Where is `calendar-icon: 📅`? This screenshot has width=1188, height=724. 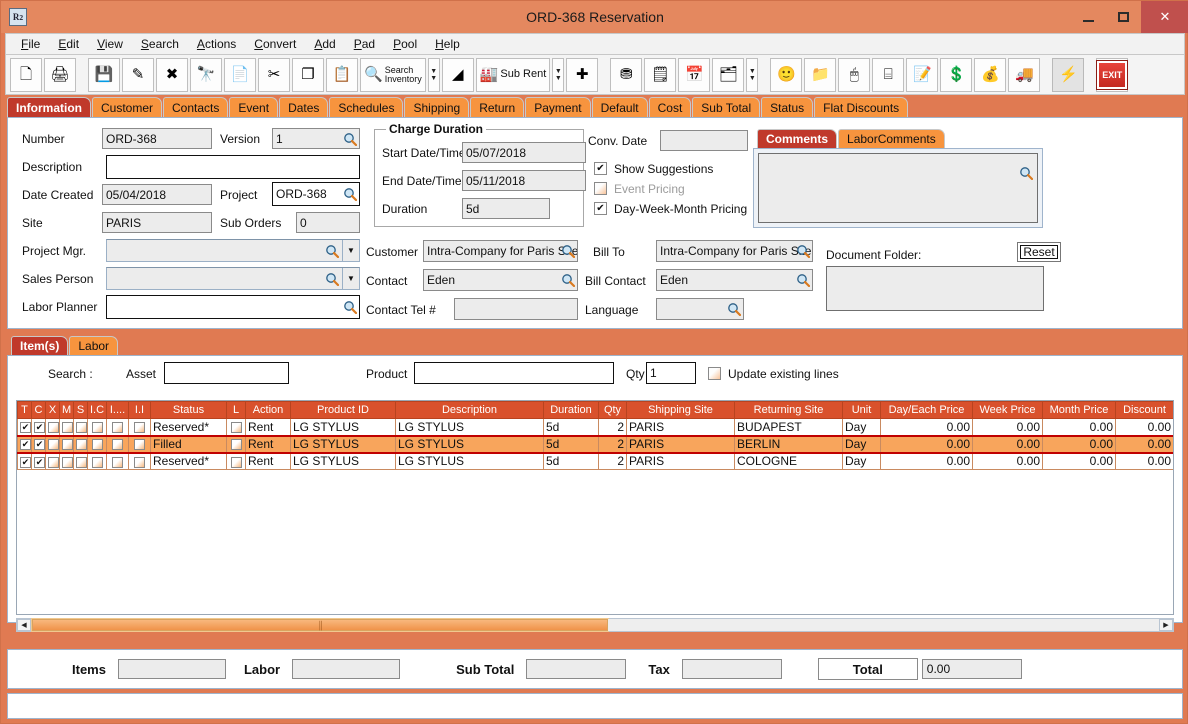
calendar-icon: 📅 is located at coordinates (694, 74).